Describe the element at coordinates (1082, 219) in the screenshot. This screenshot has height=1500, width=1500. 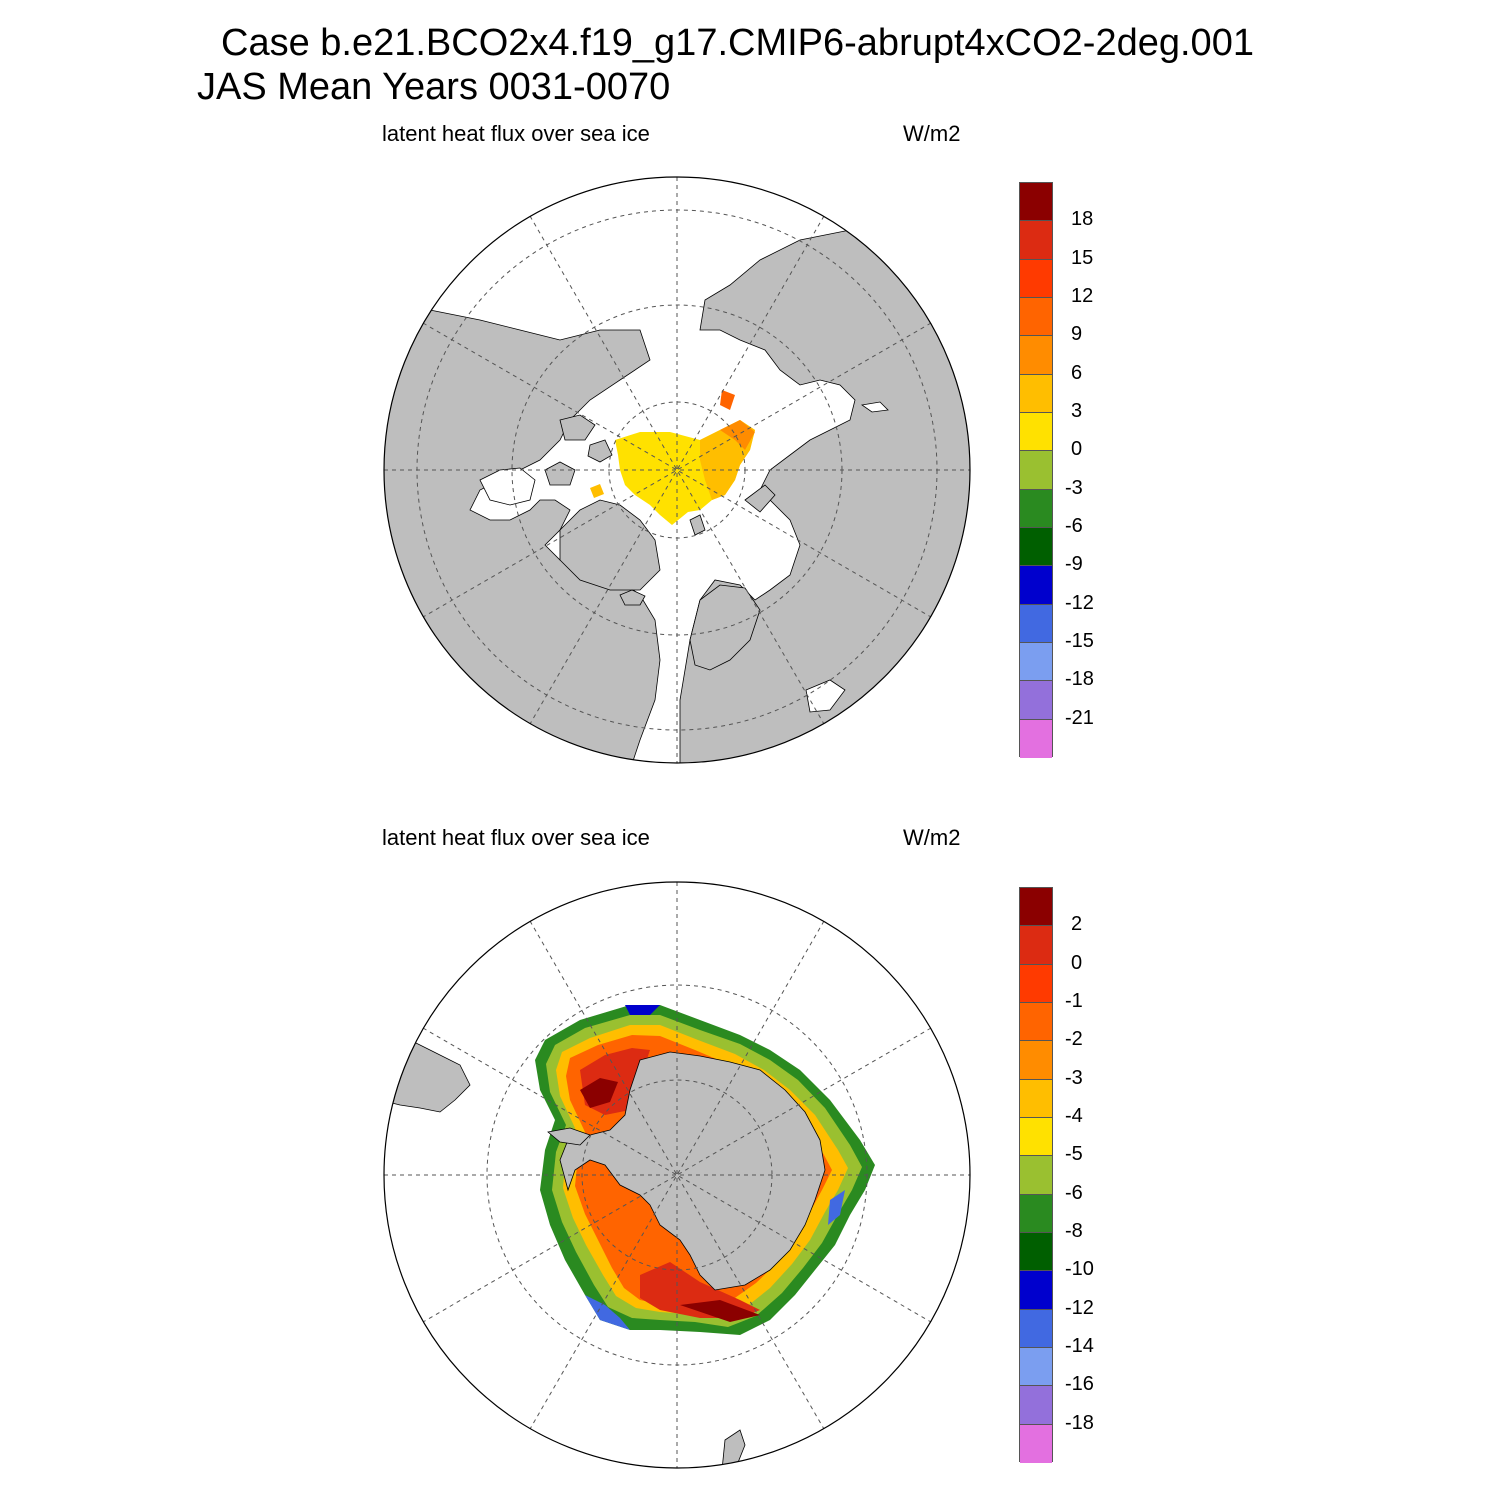
I see `north-colorbar-tick-label: 18` at that location.